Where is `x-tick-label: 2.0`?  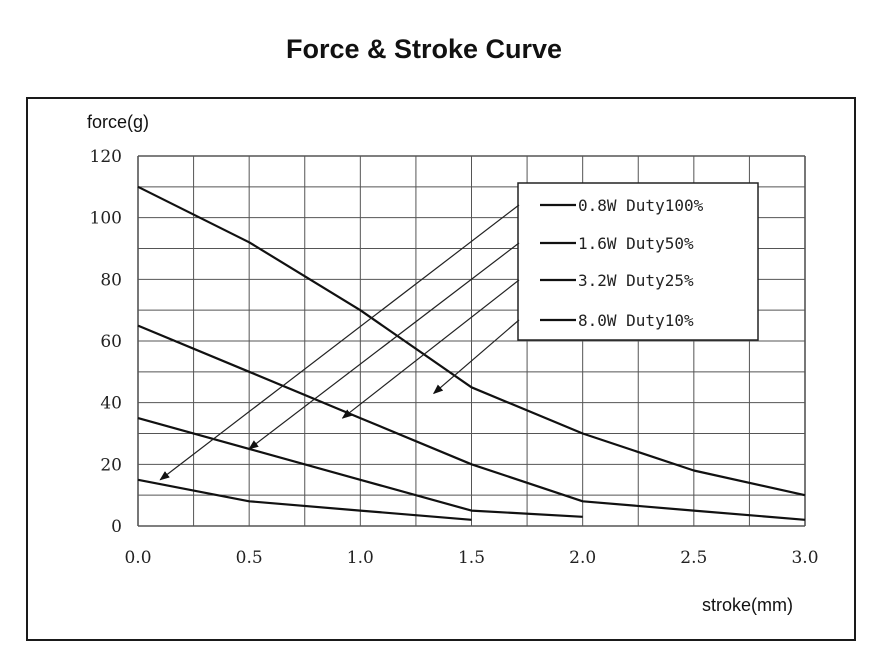
x-tick-label: 2.0 is located at coordinates (582, 558).